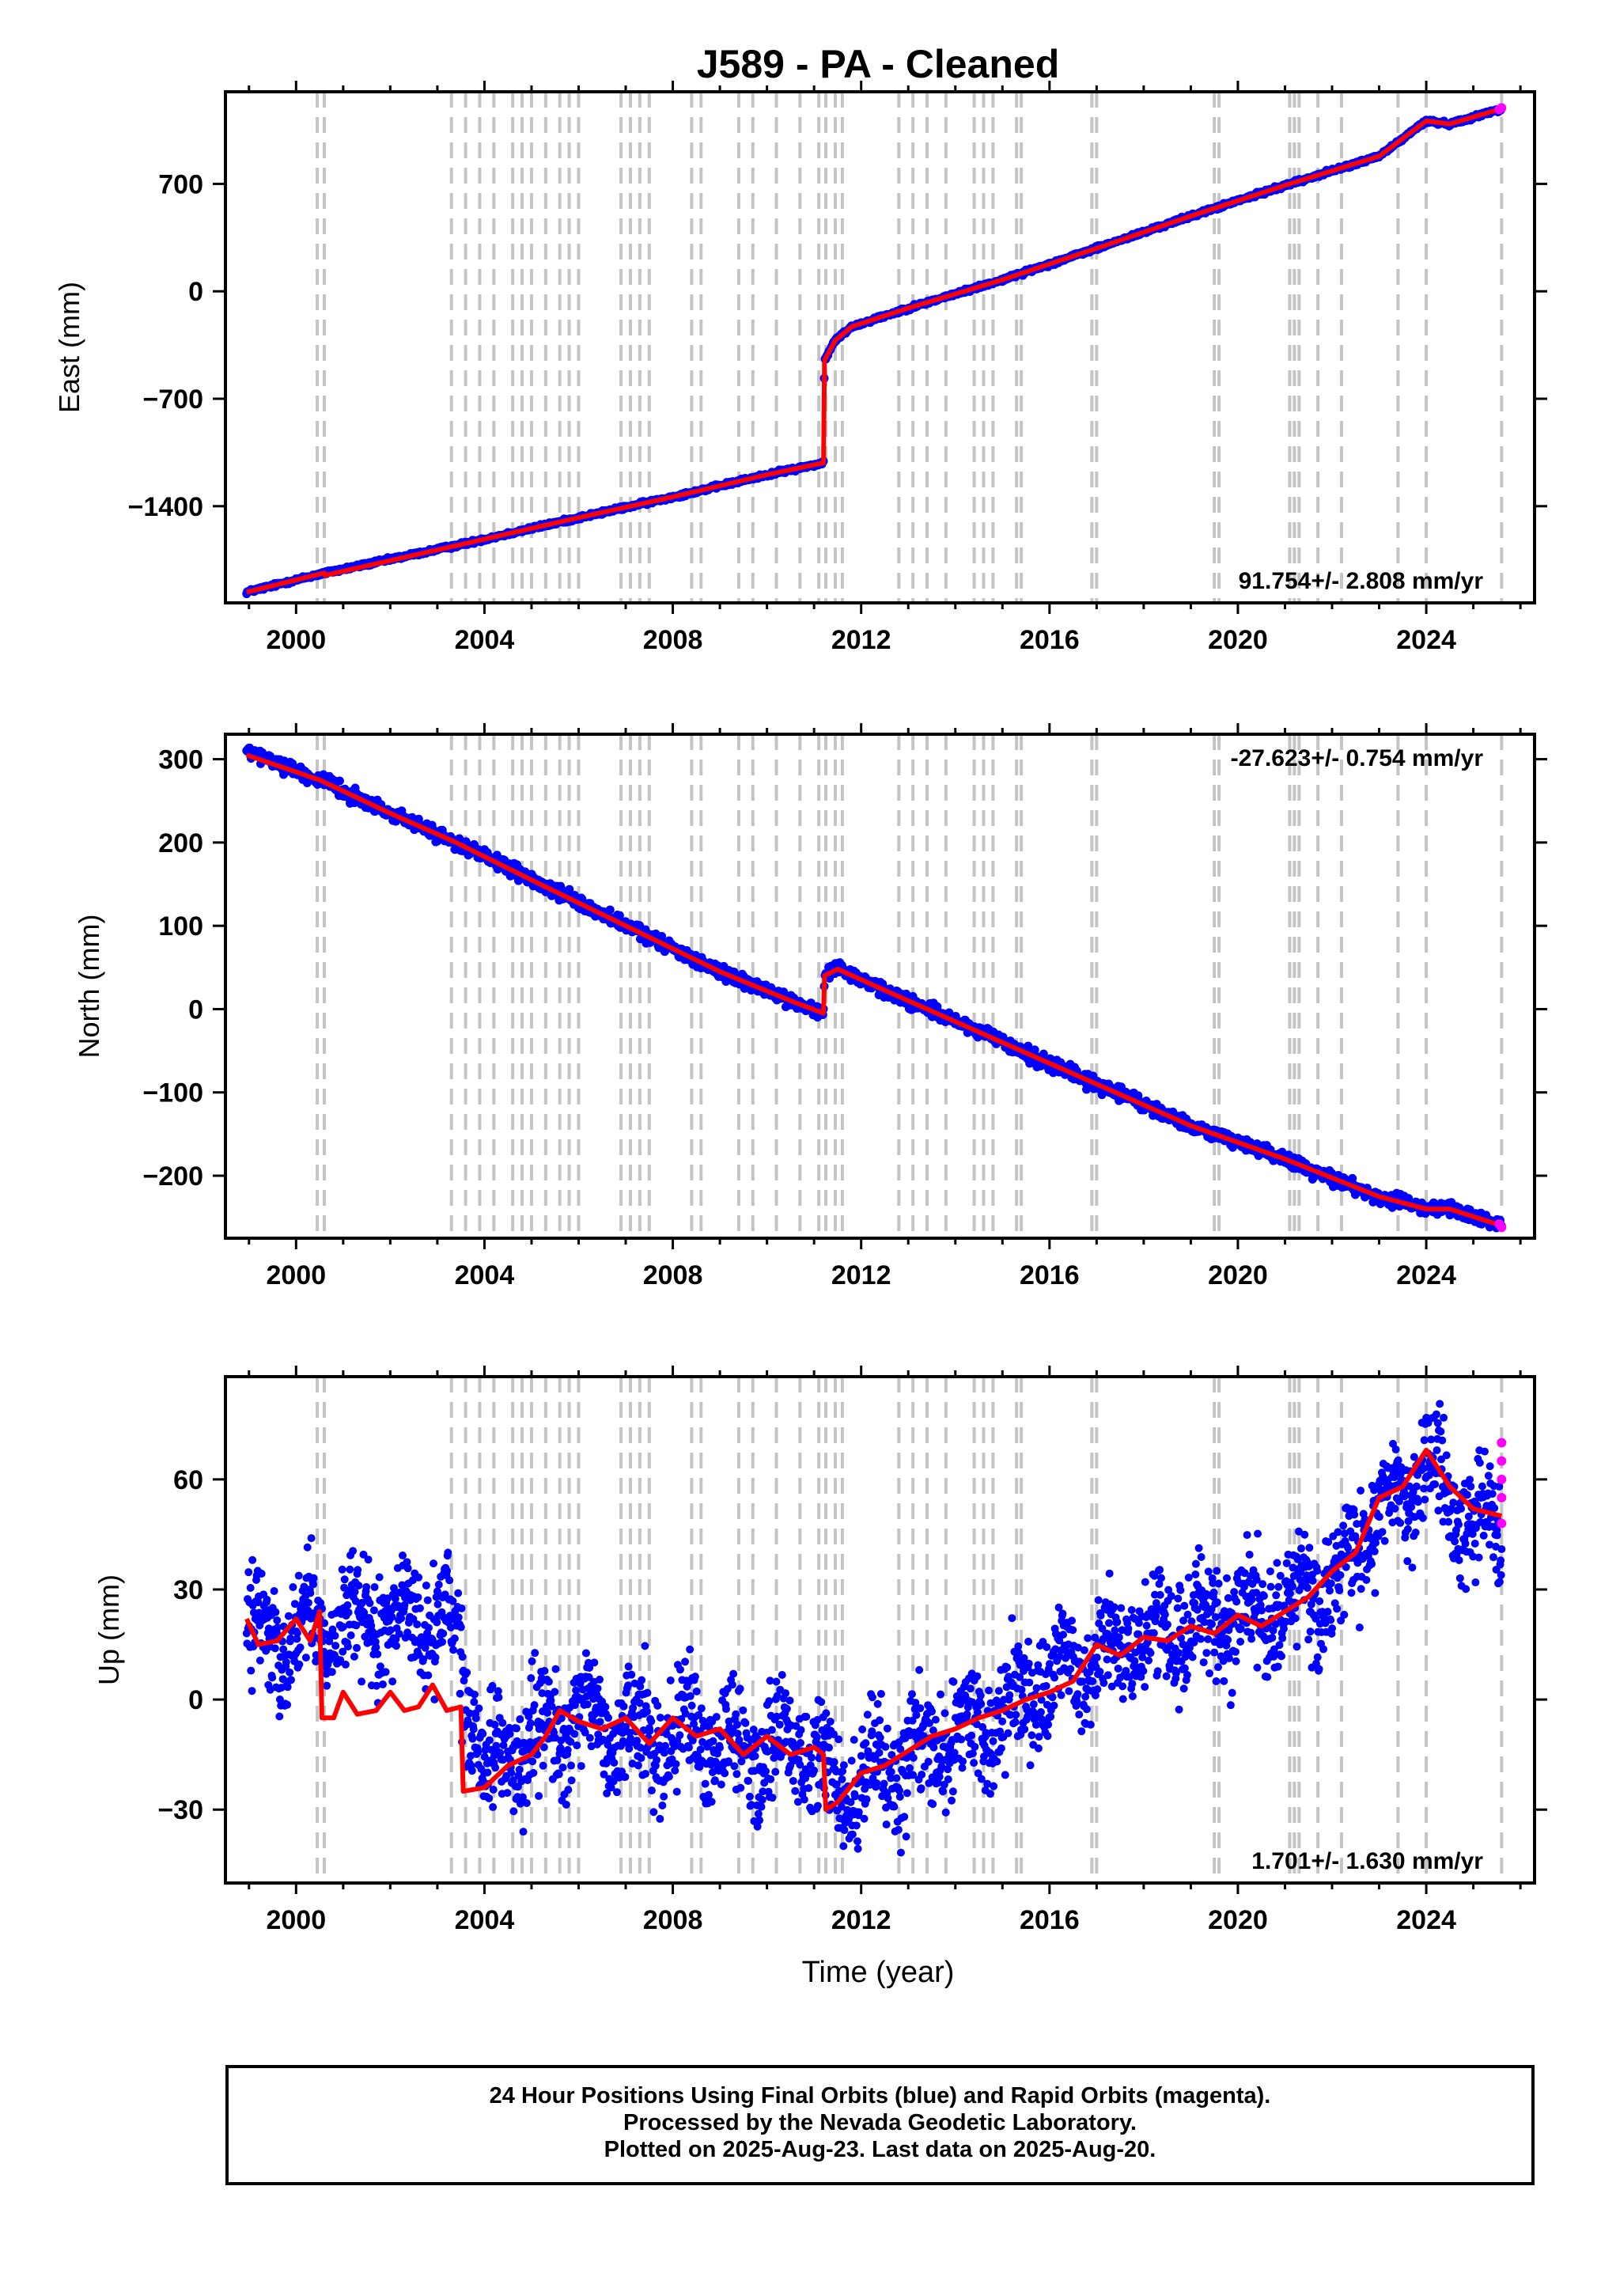  I want to click on x-tick-label: 2016, so click(1050, 1275).